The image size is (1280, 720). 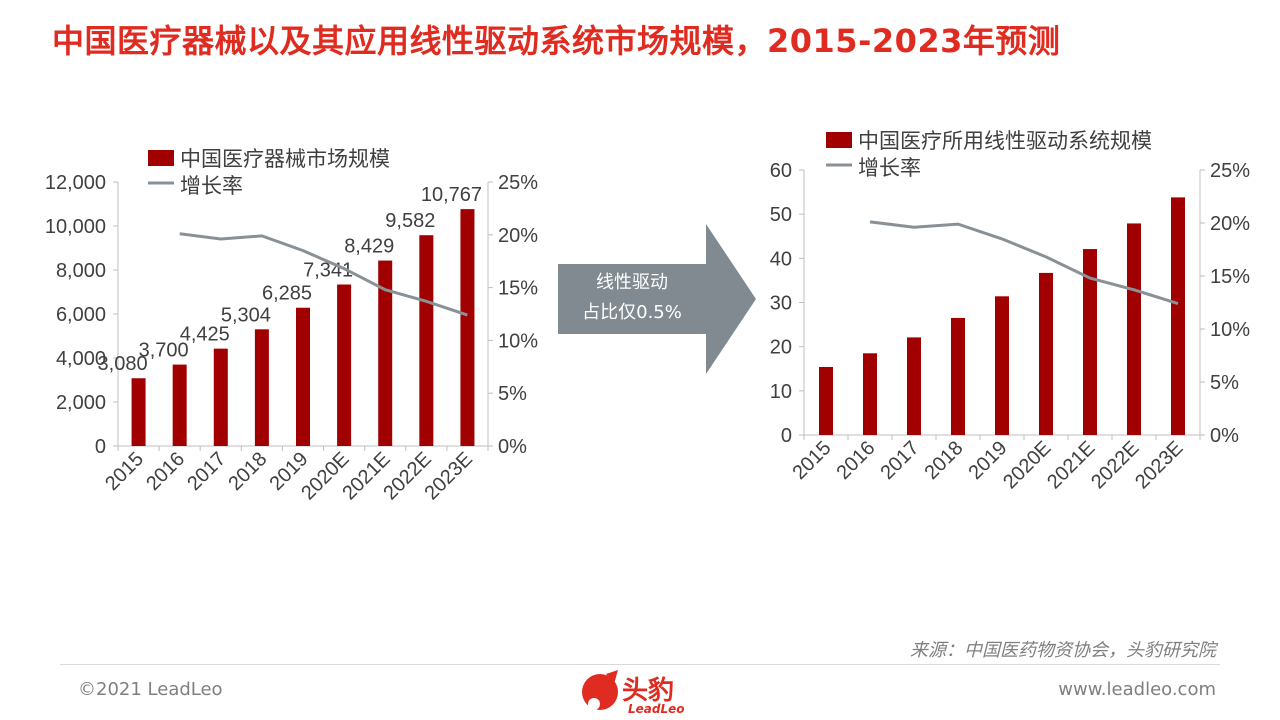 I want to click on y-tick-label: 30, so click(x=781, y=304).